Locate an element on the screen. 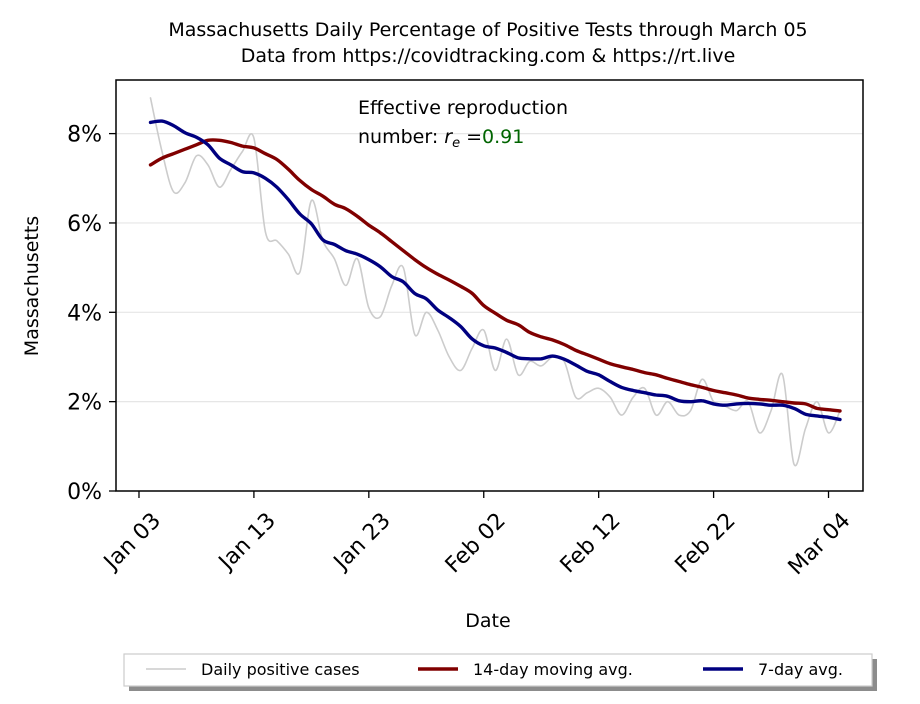 The height and width of the screenshot is (704, 920). rt-annotation: Effective reproduction number: re =0.91 is located at coordinates (463, 124).